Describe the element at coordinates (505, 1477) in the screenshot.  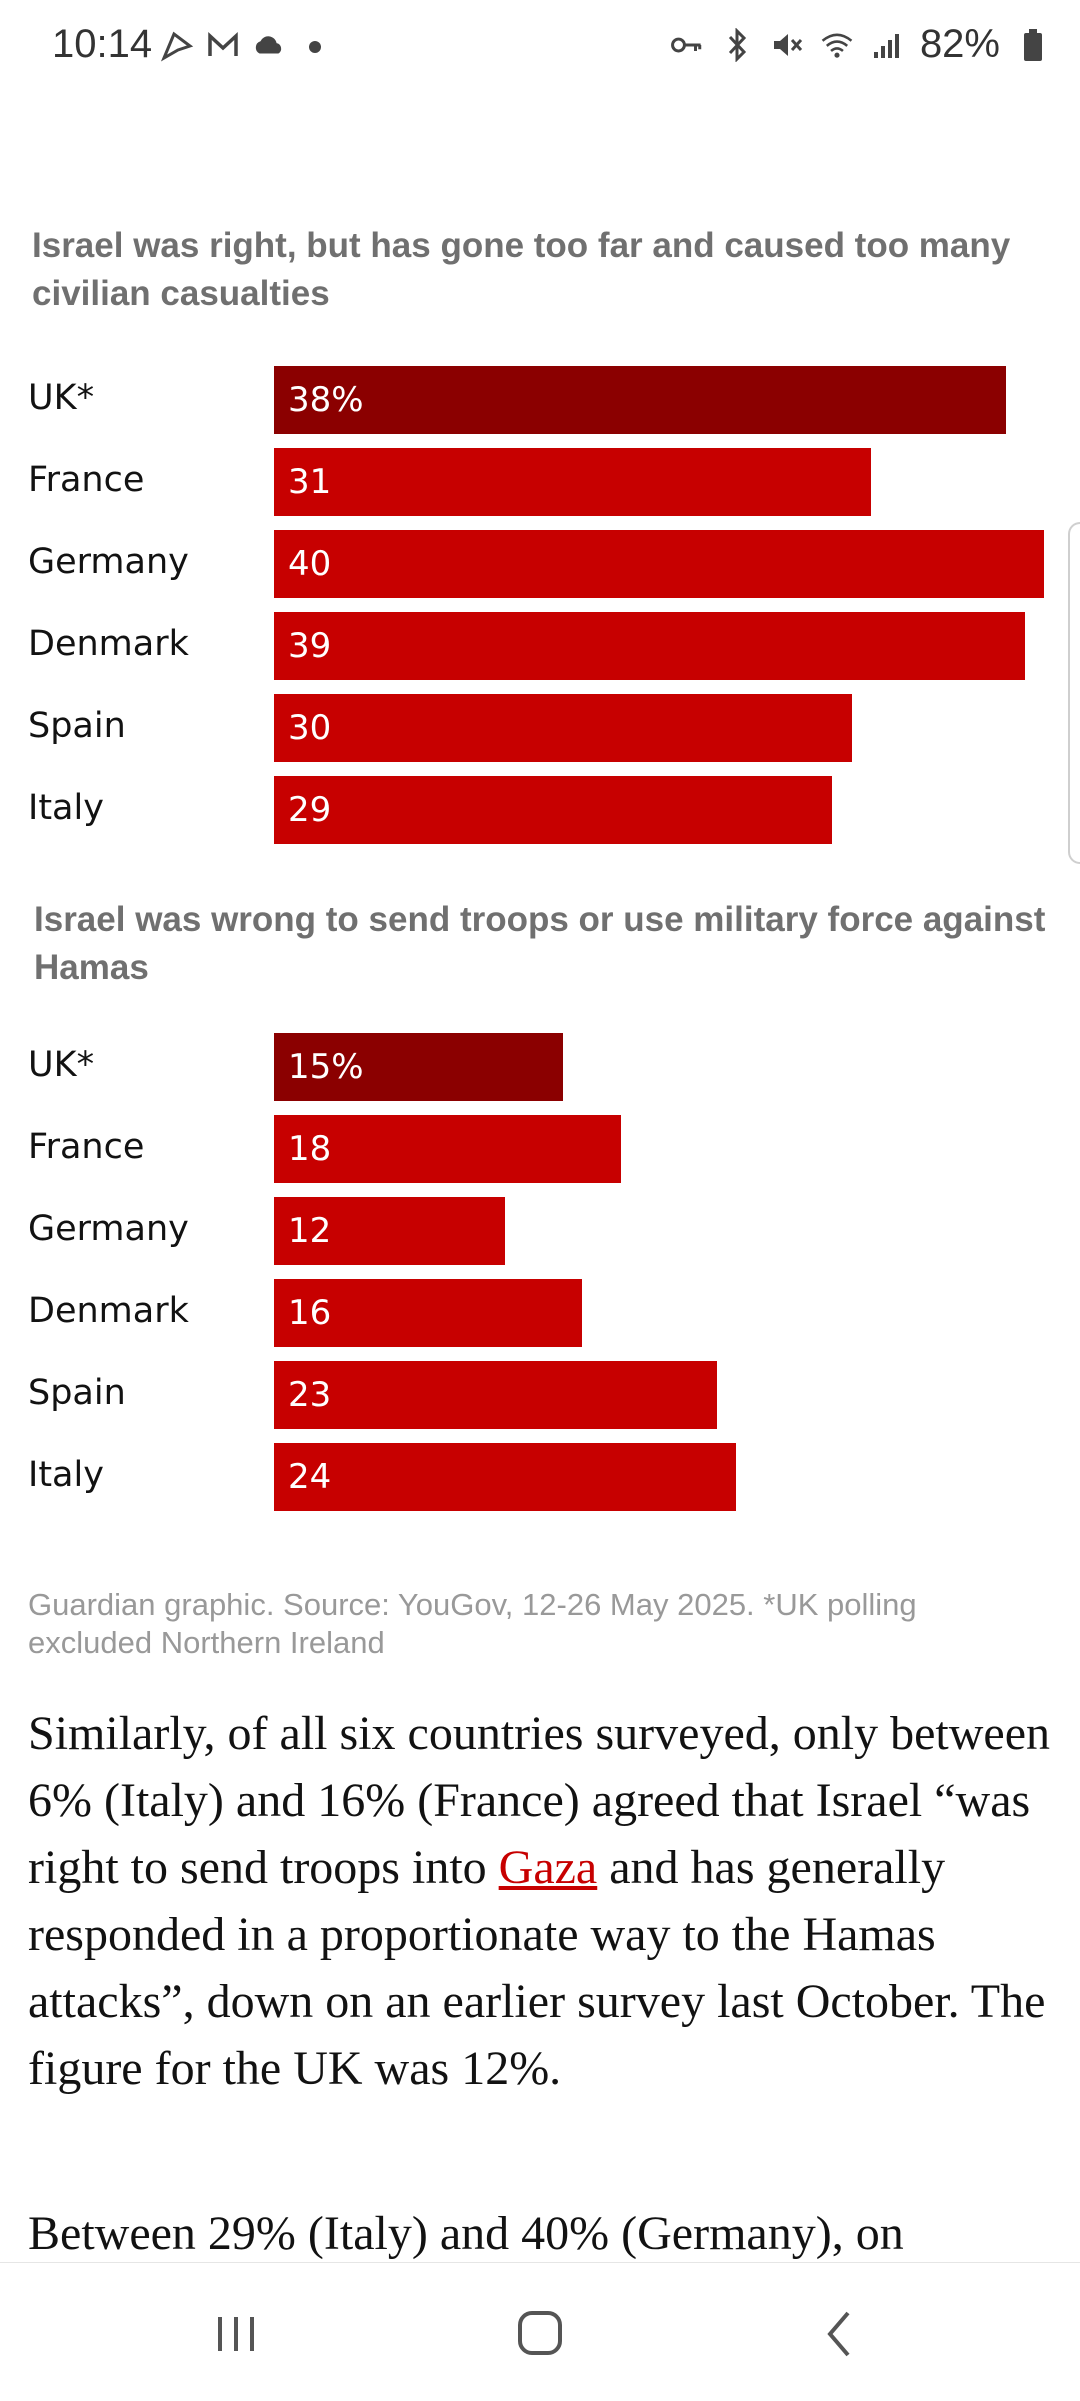
I see `bar: 24` at that location.